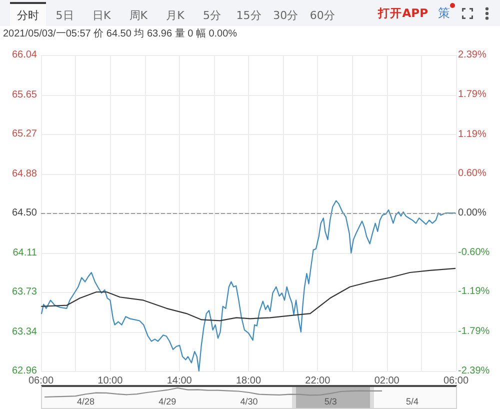  I want to click on line-series, so click(248, 295).